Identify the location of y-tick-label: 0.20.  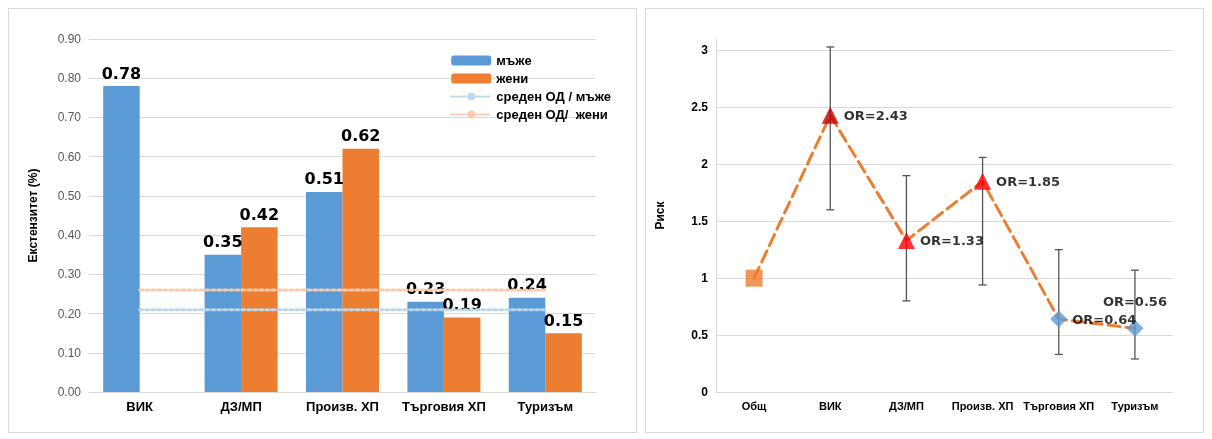
(69, 313).